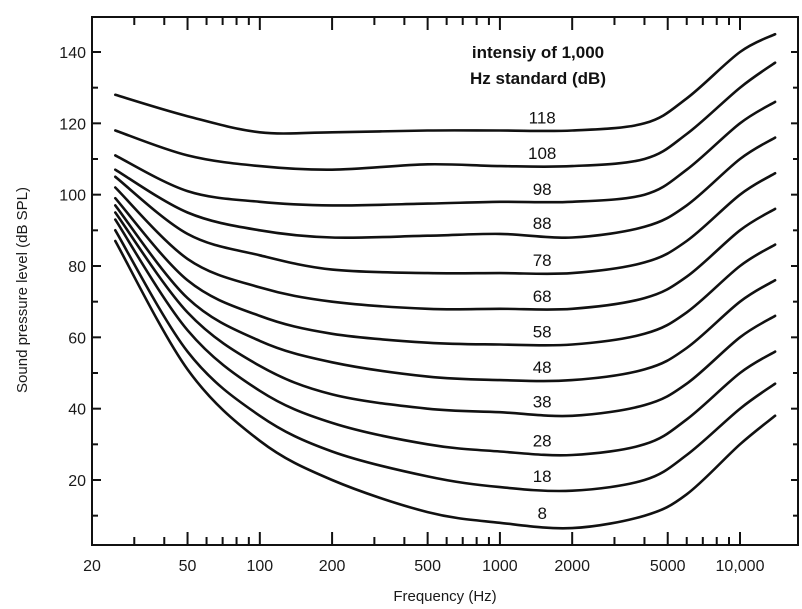 The image size is (802, 609). I want to click on x-tick-label: 100, so click(259, 566).